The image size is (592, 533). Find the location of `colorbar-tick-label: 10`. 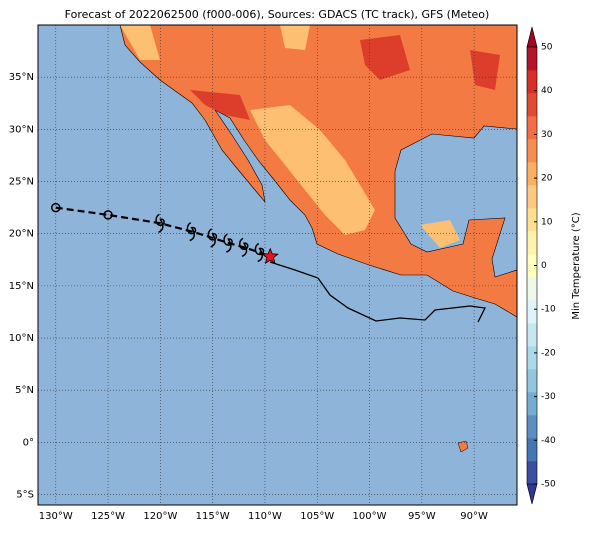

colorbar-tick-label: 10 is located at coordinates (547, 222).